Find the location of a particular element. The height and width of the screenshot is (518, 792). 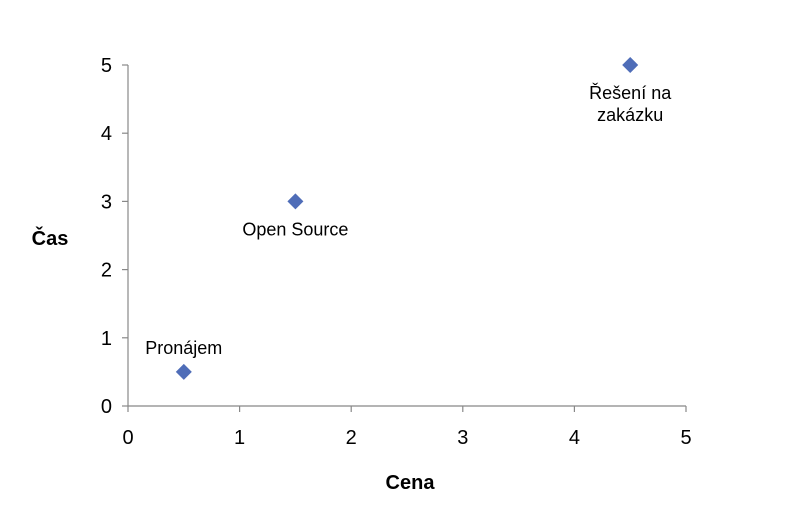

x-tick-label: 2 is located at coordinates (351, 438).